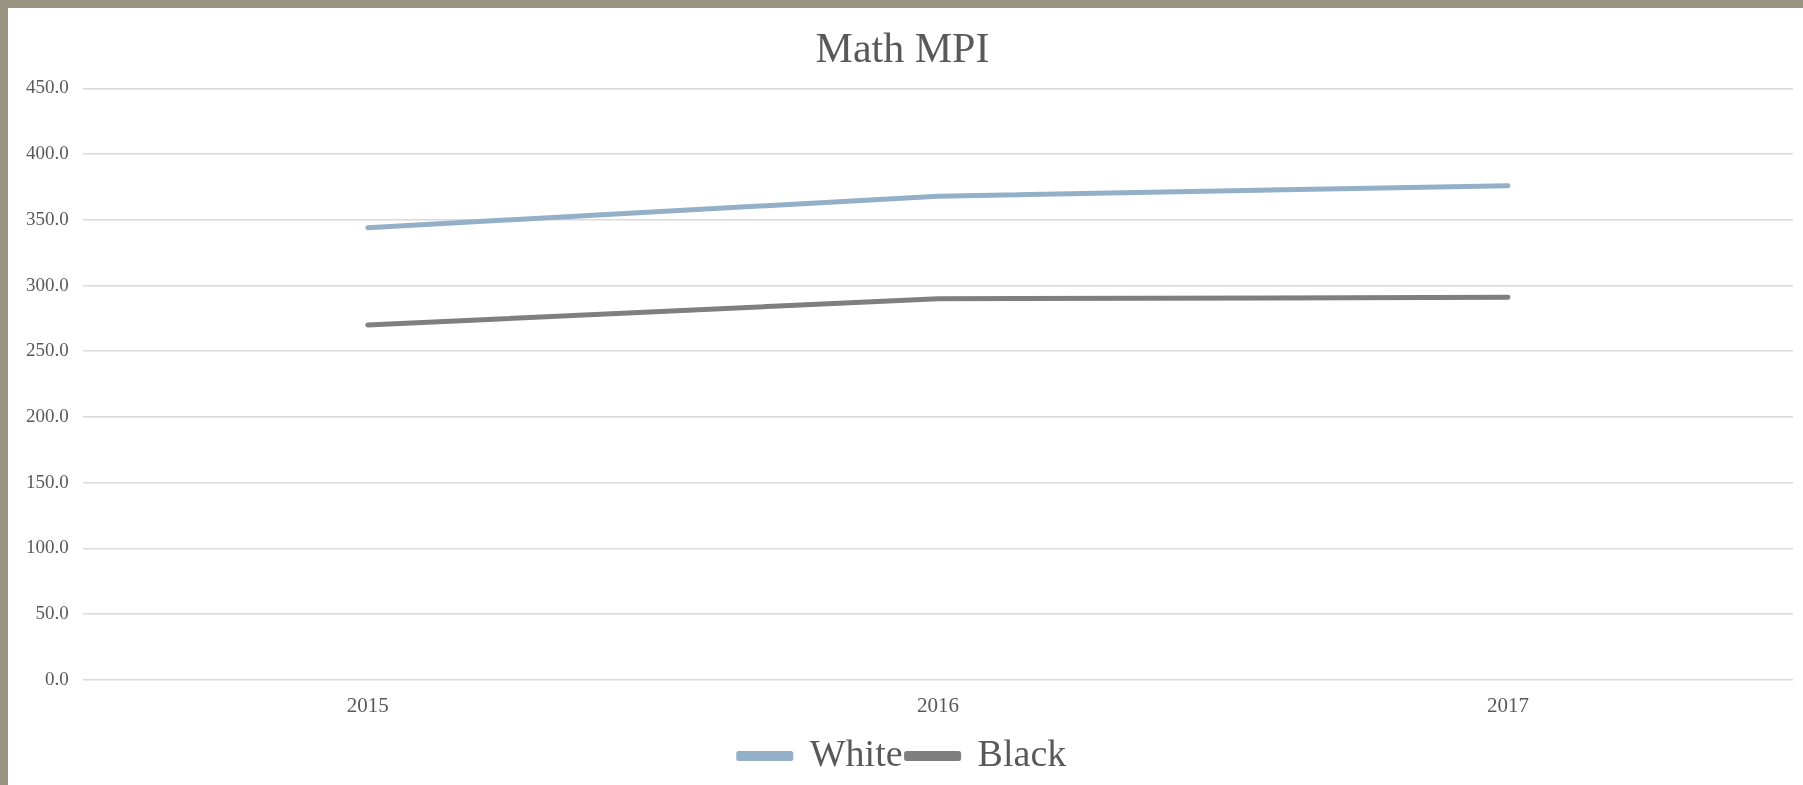  Describe the element at coordinates (902, 48) in the screenshot. I see `chart-title: Math MPI` at that location.